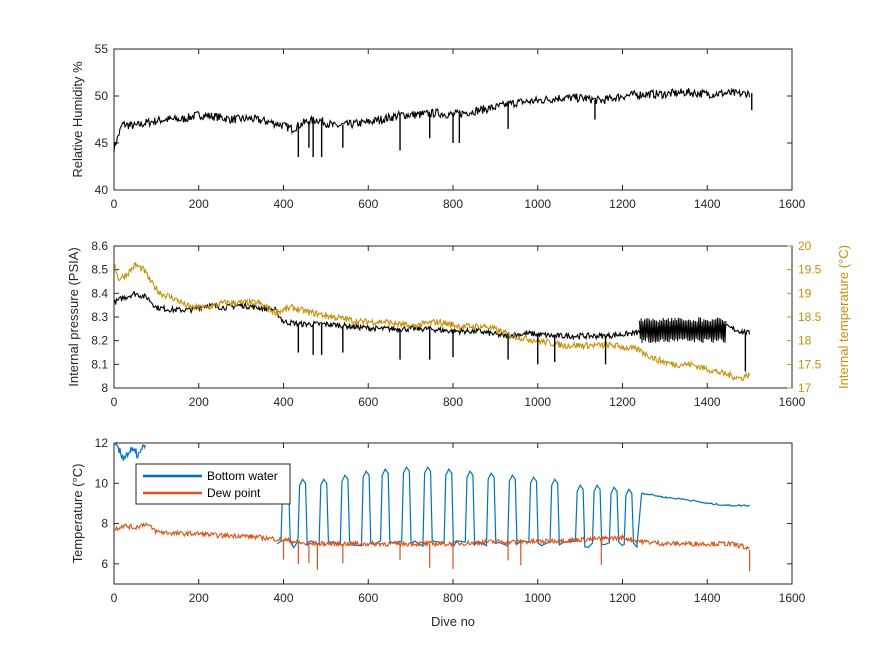 The image size is (875, 656). What do you see at coordinates (805, 341) in the screenshot?
I see `y2-tick-label: 18` at bounding box center [805, 341].